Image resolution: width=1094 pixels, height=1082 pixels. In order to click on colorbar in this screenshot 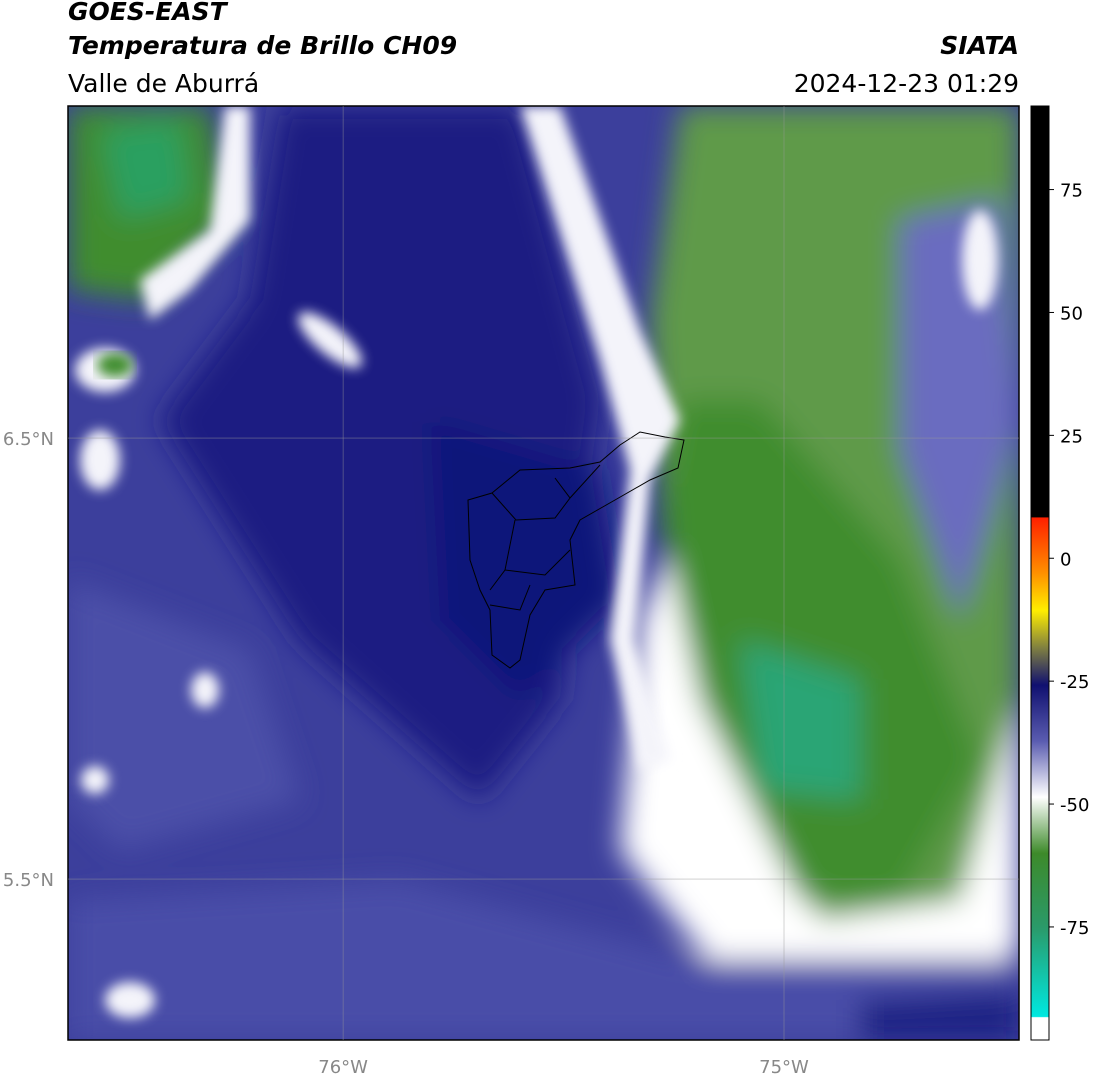, I will do `click(1040, 573)`.